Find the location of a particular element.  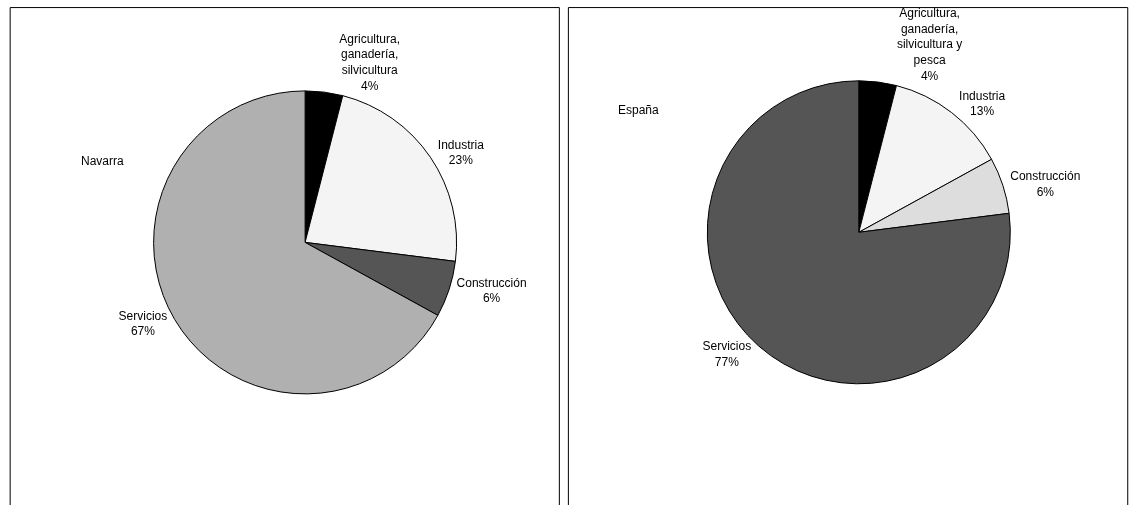

slice-label: Agricultura, ganadería, silvicultura y pesca is located at coordinates (929, 36).